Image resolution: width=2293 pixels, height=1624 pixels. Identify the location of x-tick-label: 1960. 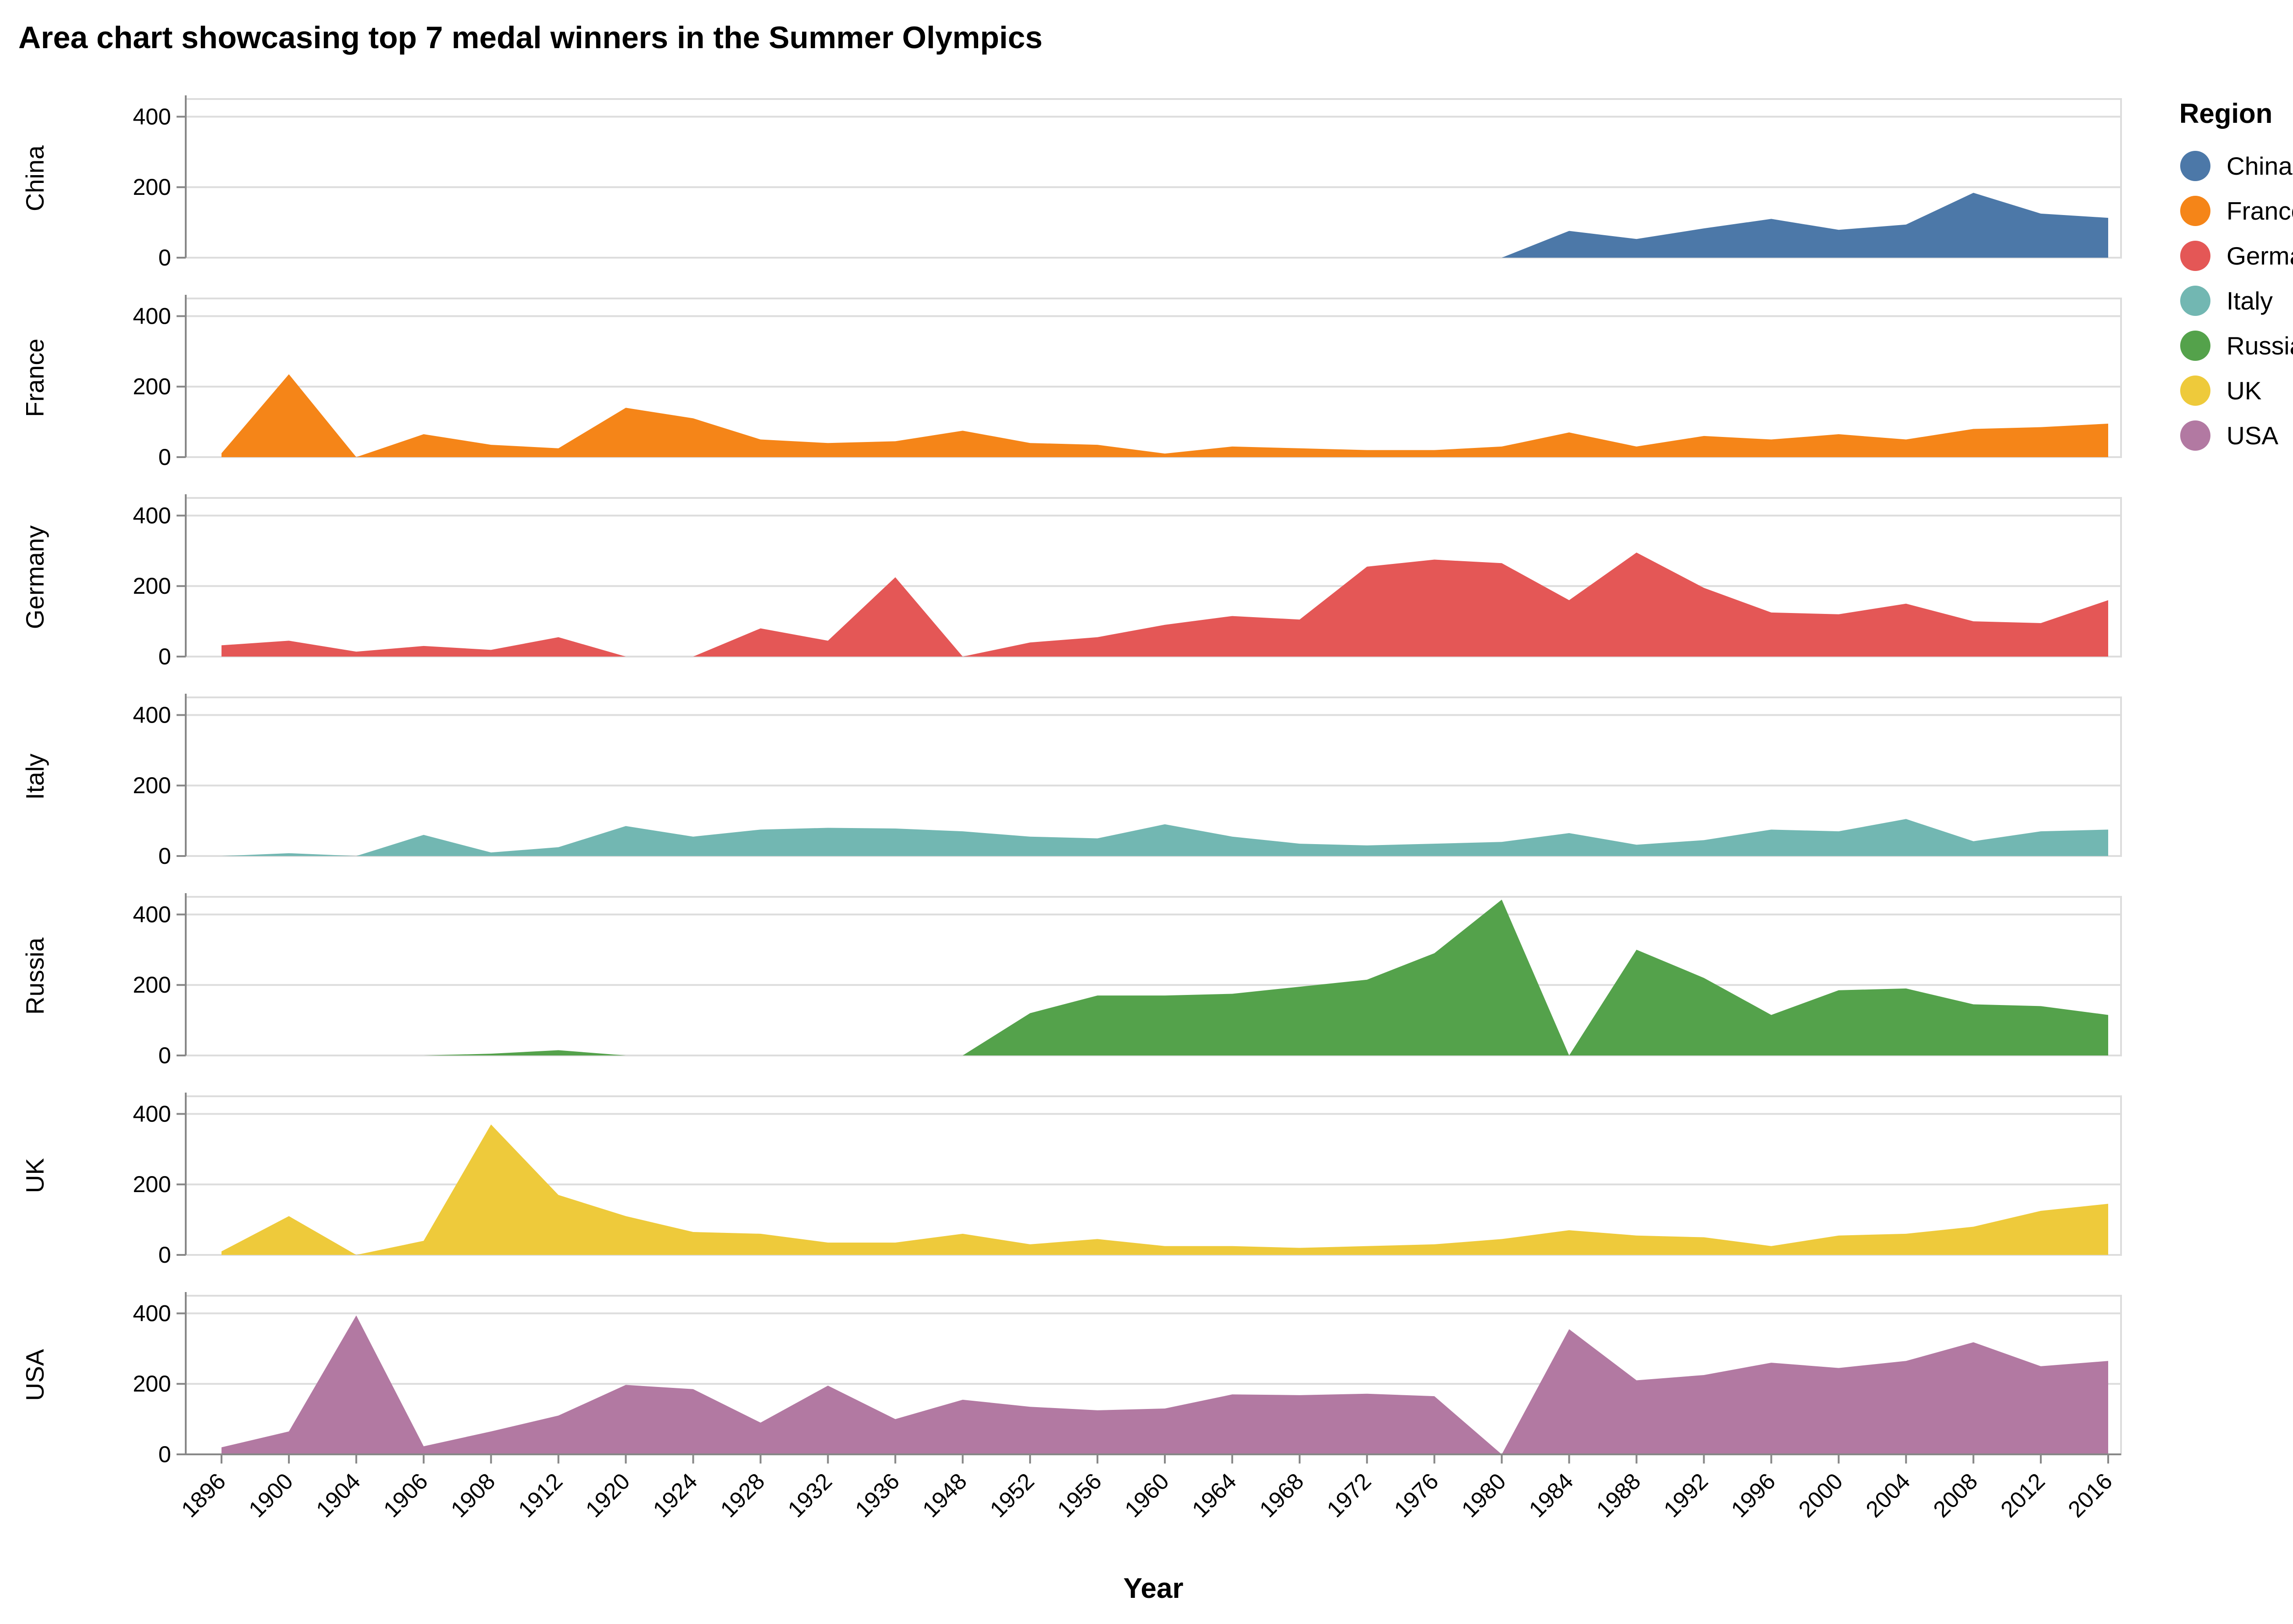
(1147, 1495).